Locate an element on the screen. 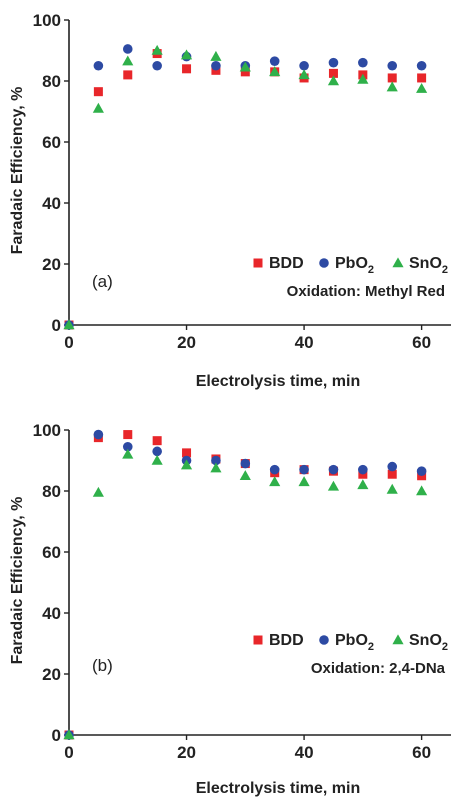 Image resolution: width=453 pixels, height=797 pixels. x-tick-label: 60 is located at coordinates (421, 752).